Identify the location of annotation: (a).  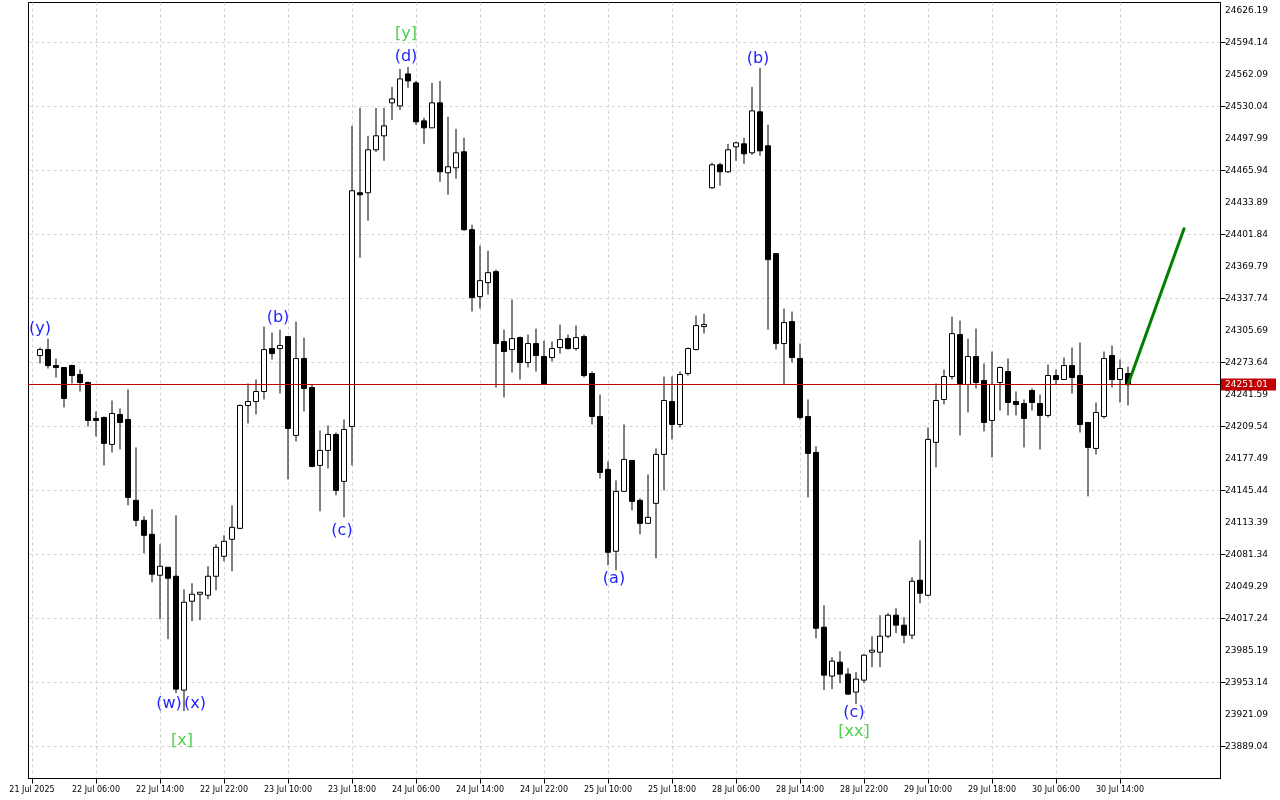
(614, 577).